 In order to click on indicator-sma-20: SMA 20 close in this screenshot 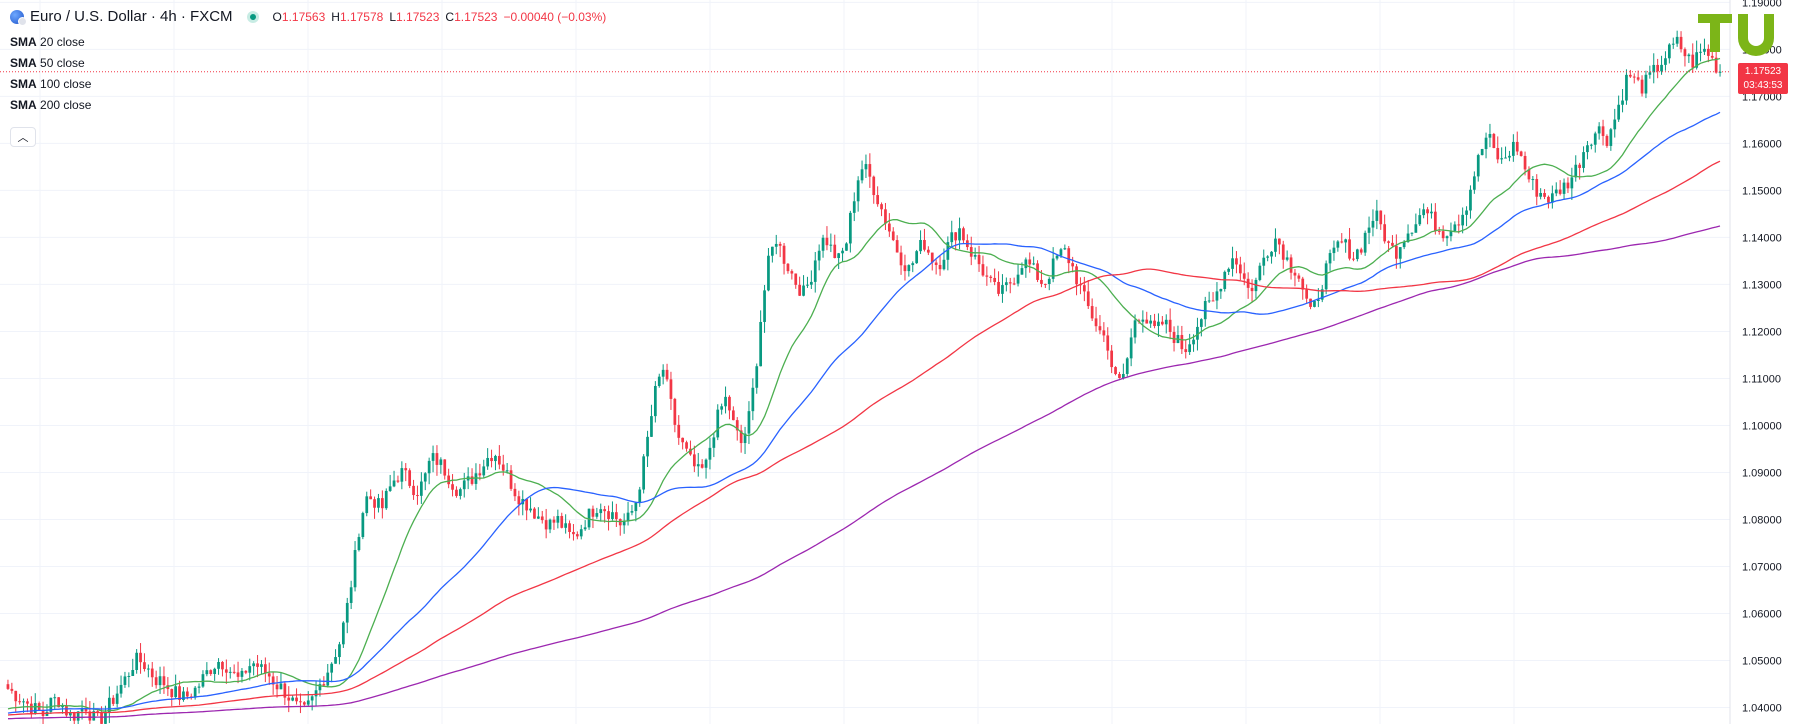, I will do `click(47, 42)`.